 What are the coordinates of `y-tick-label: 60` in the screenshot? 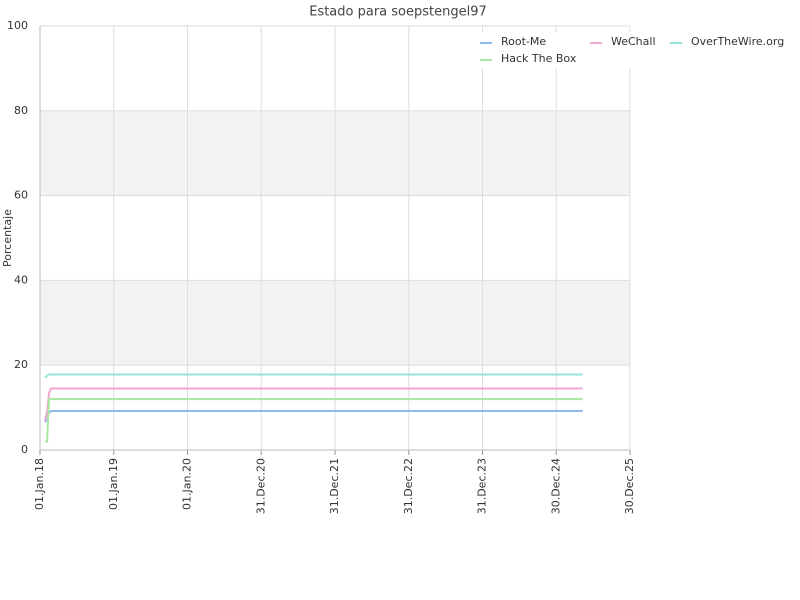 It's located at (21, 195).